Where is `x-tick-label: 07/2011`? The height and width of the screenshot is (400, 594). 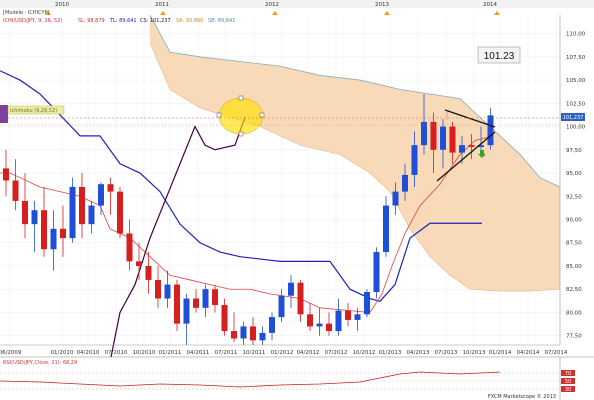 x-tick-label: 07/2011 is located at coordinates (226, 353).